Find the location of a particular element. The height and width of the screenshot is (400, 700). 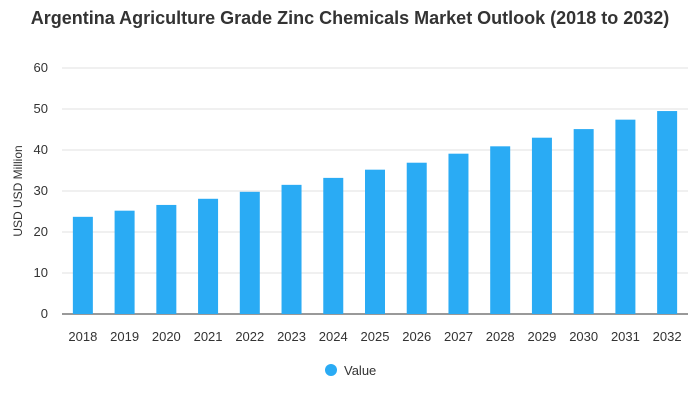

y-tick-label: 20 is located at coordinates (41, 231).